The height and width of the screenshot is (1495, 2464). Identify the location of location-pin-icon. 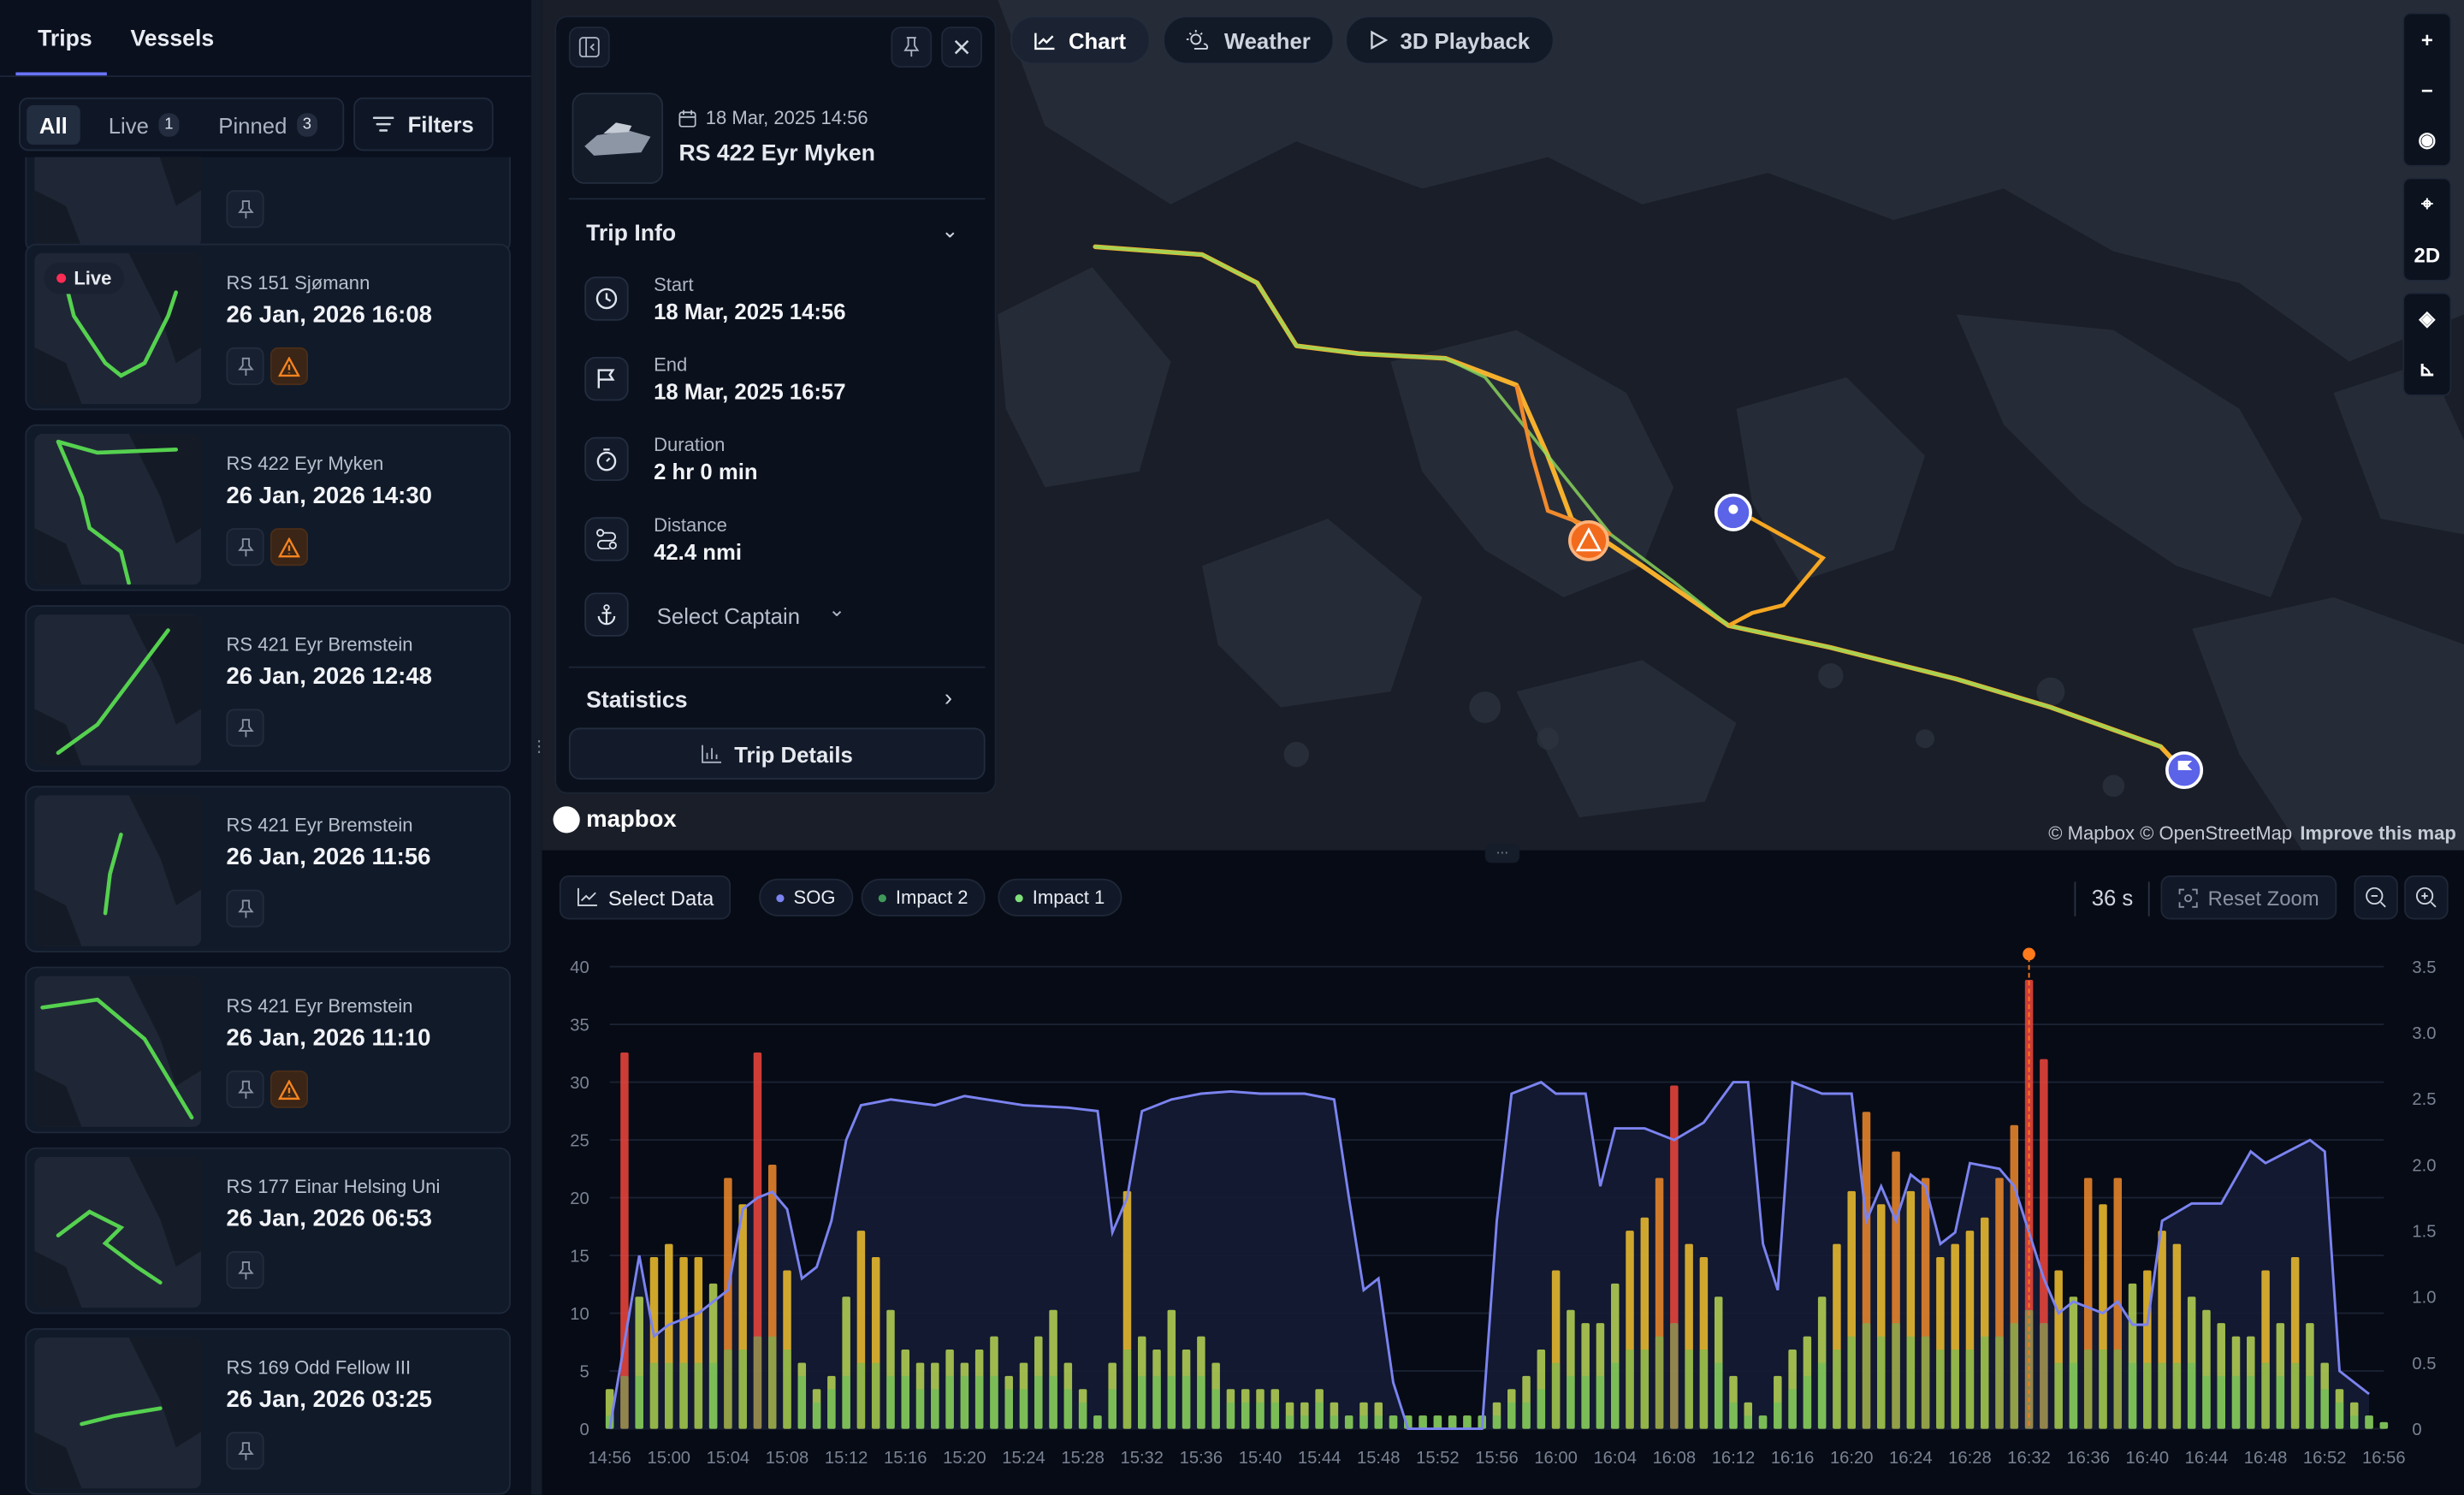
(1733, 512).